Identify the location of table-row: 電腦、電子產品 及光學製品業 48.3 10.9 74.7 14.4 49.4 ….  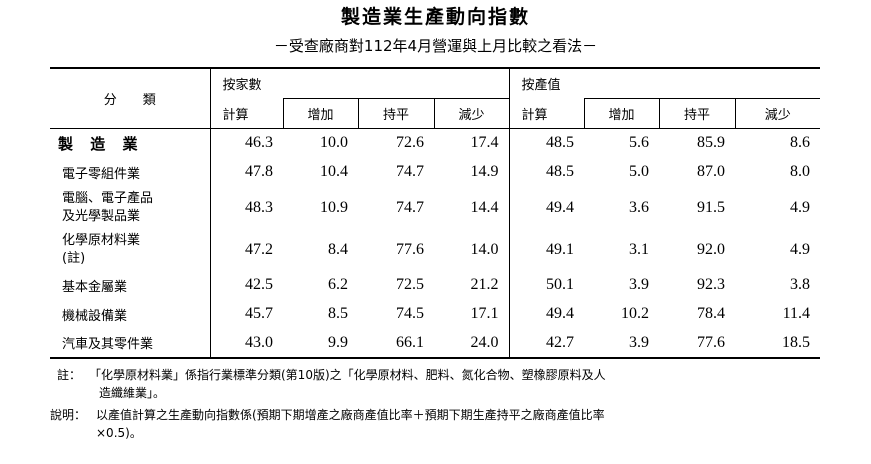
(435, 207).